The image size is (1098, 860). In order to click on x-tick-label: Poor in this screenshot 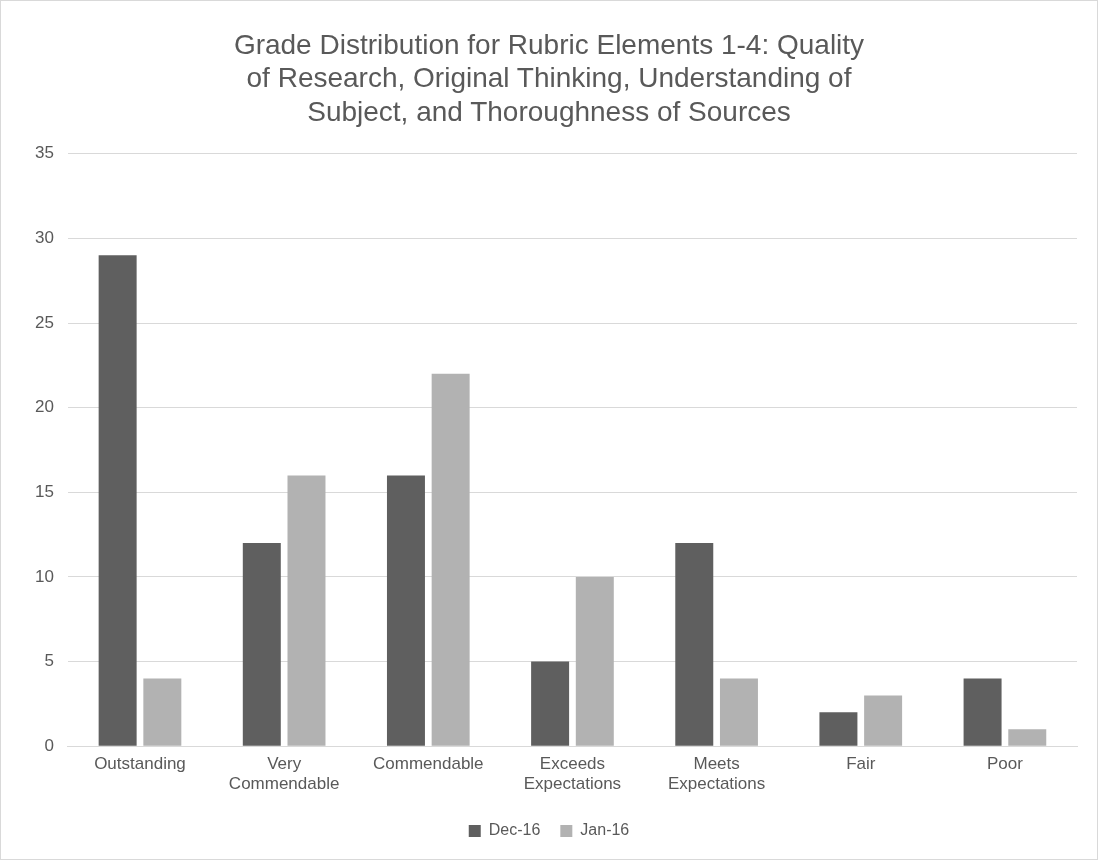, I will do `click(1005, 764)`.